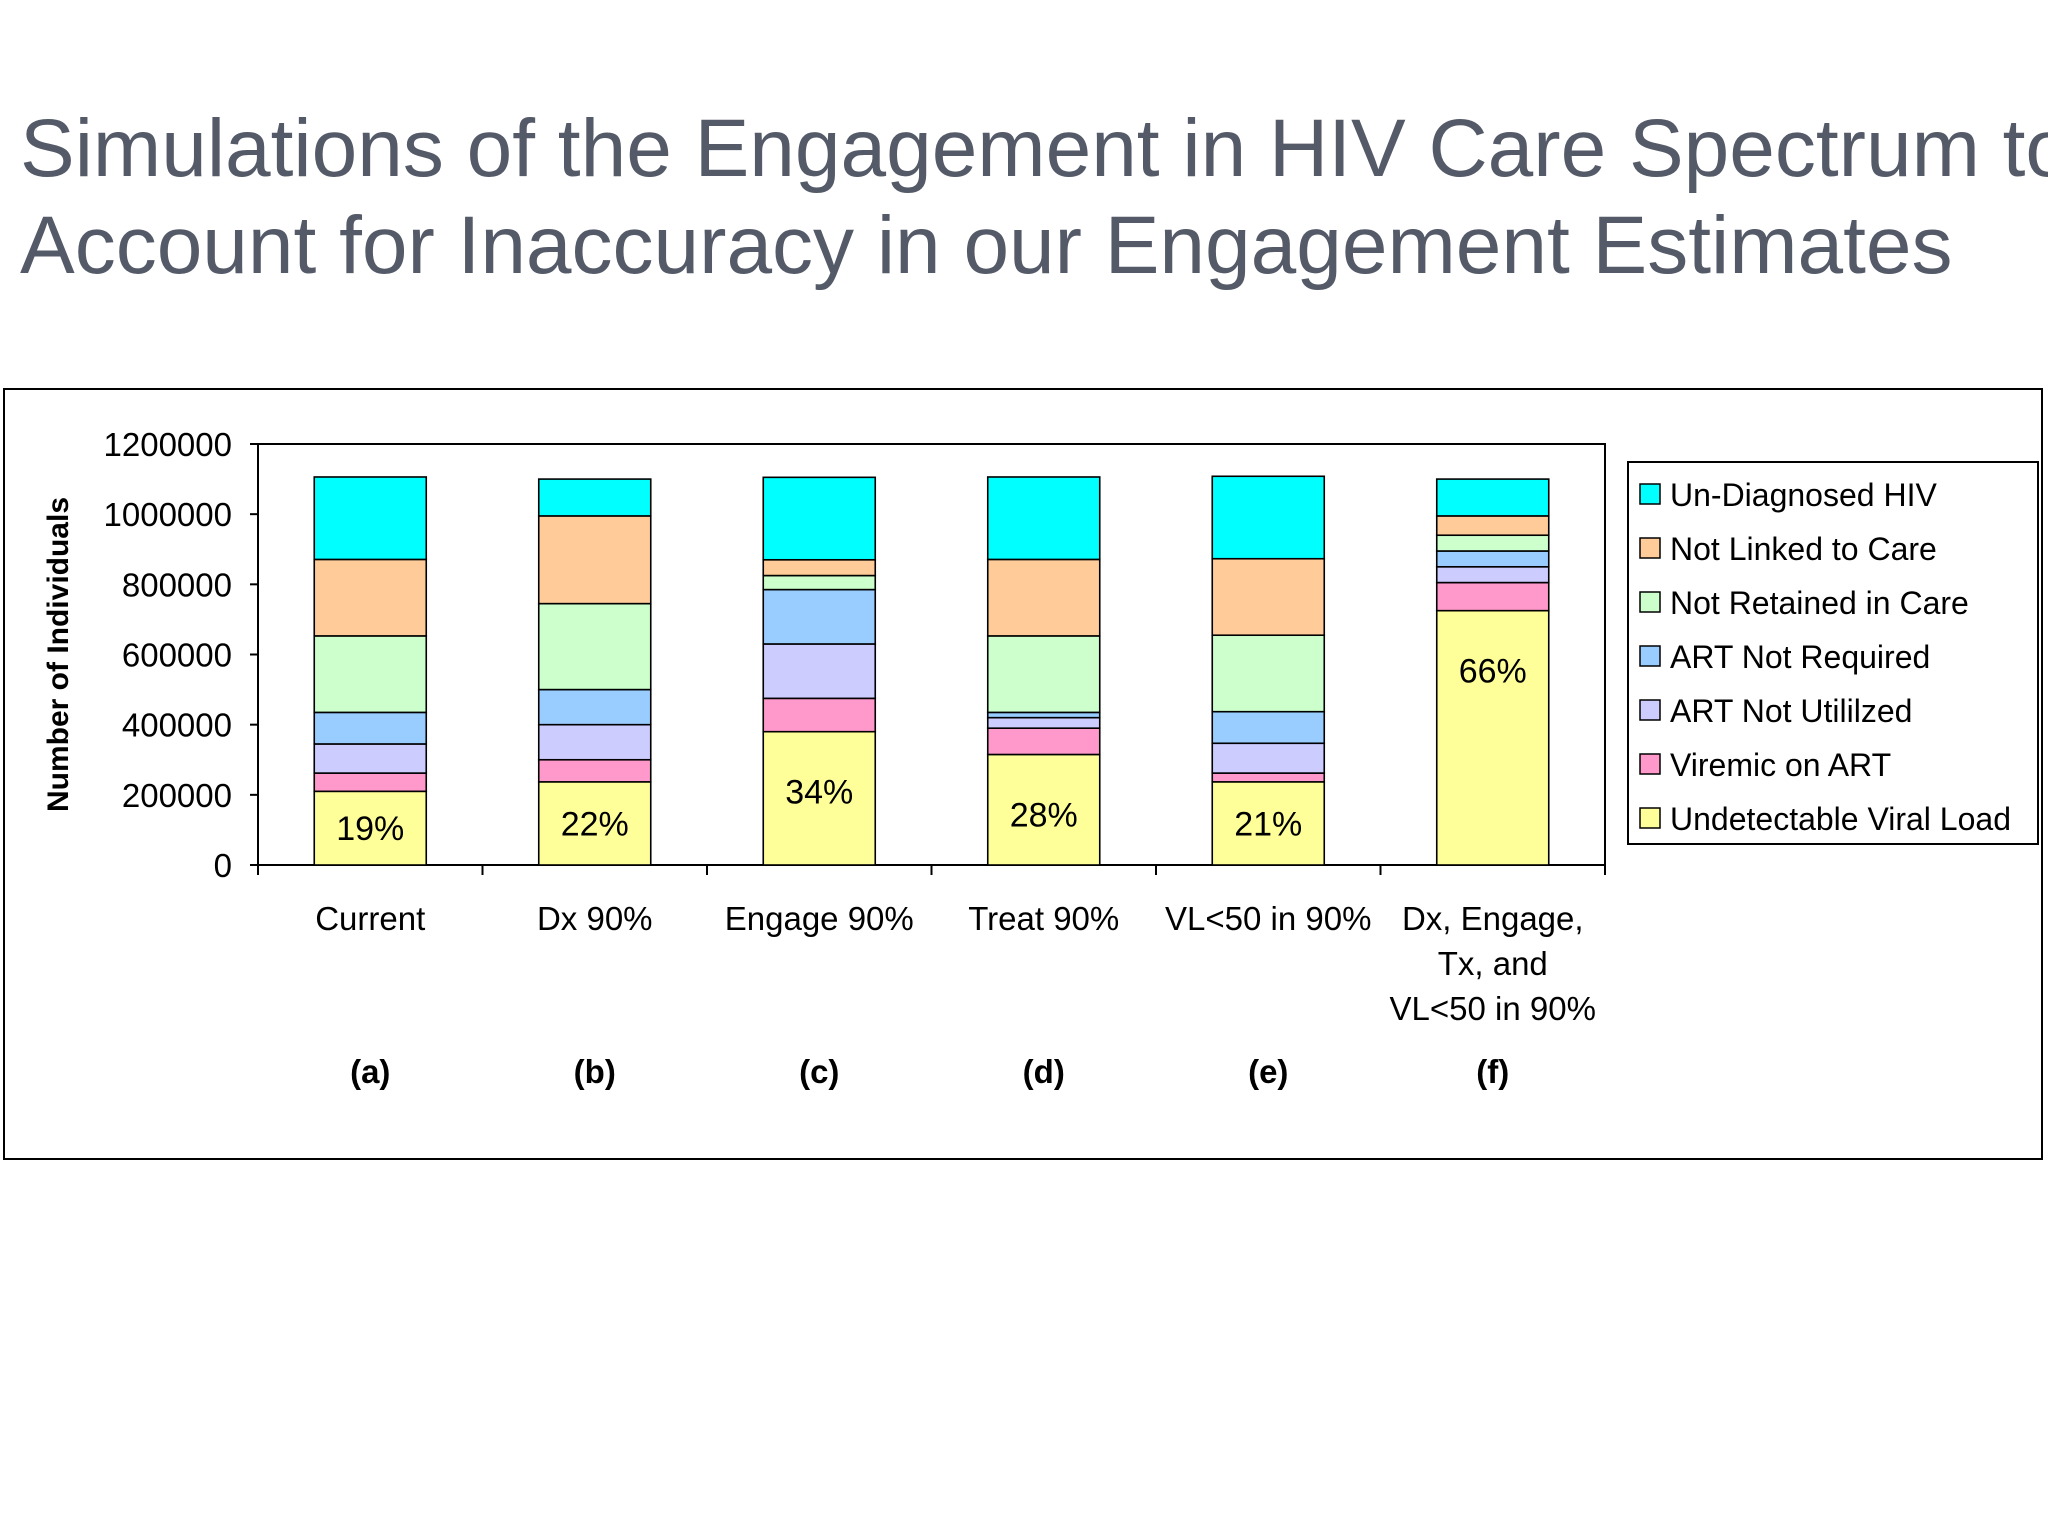  Describe the element at coordinates (177, 725) in the screenshot. I see `y-tick-label: 400000` at that location.